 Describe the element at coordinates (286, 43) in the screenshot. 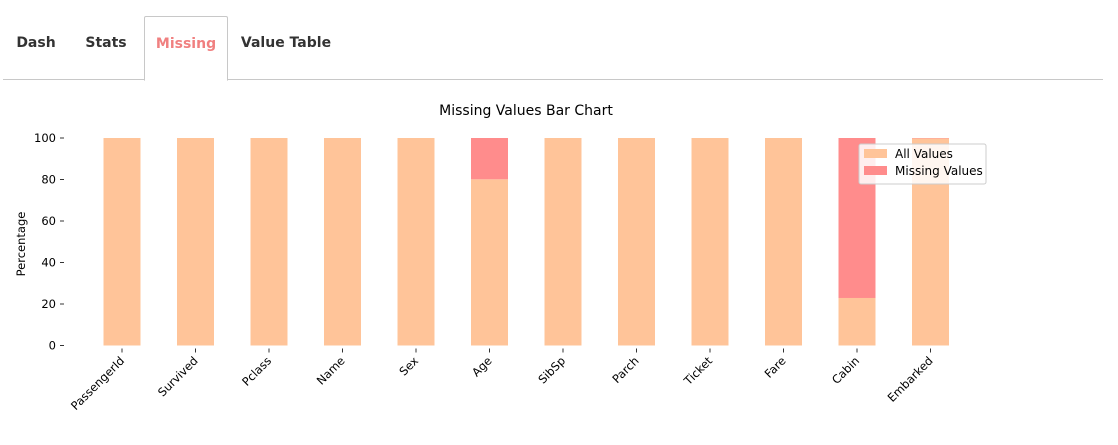

I see `tab-value-table: Value Table` at that location.